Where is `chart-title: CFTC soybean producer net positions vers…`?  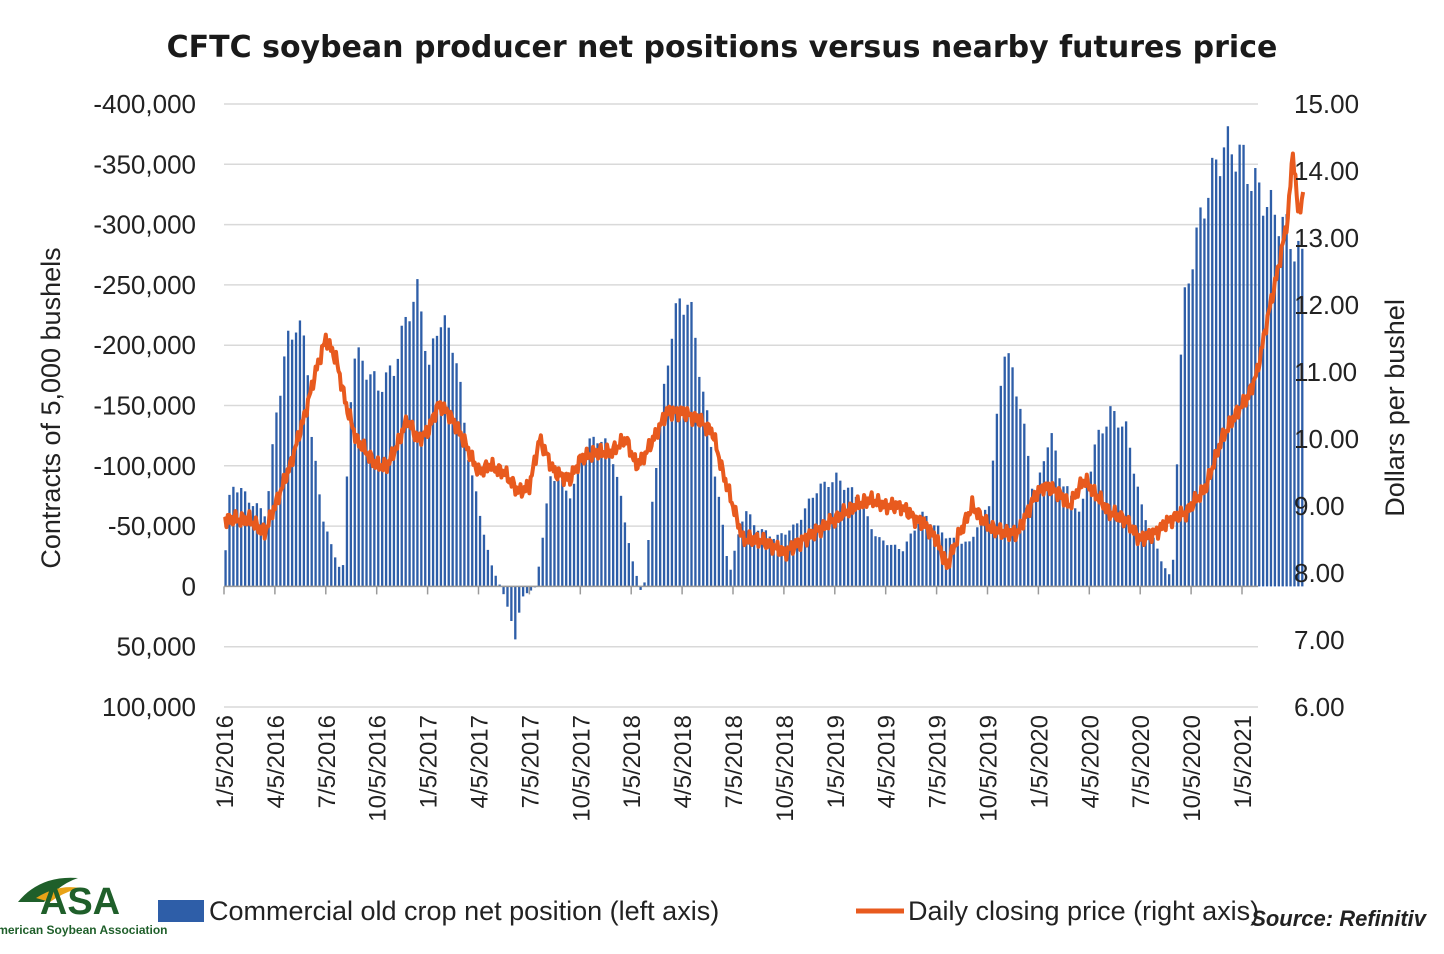
chart-title: CFTC soybean producer net positions vers… is located at coordinates (722, 47).